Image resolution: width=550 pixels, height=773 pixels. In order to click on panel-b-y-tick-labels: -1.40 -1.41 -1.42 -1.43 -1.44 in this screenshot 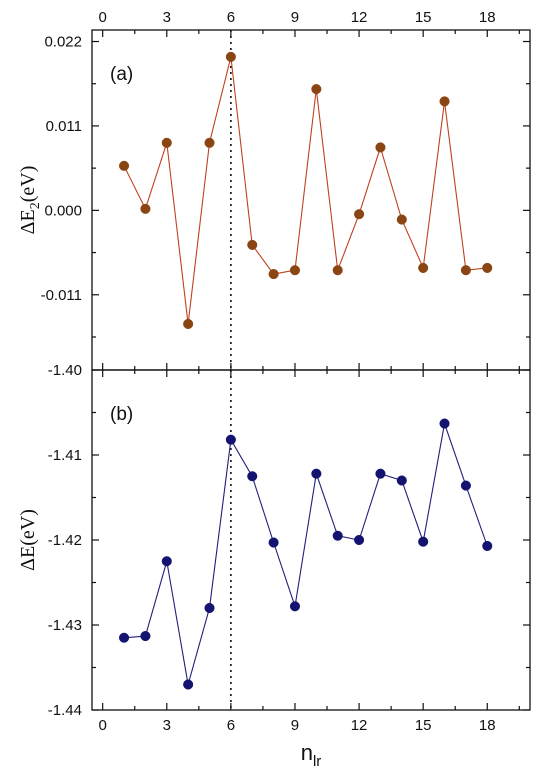, I will do `click(65, 540)`.